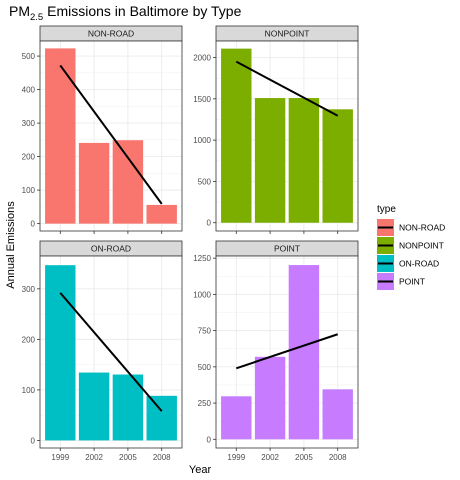  Describe the element at coordinates (29, 90) in the screenshot. I see `y-tick-label: 400` at that location.